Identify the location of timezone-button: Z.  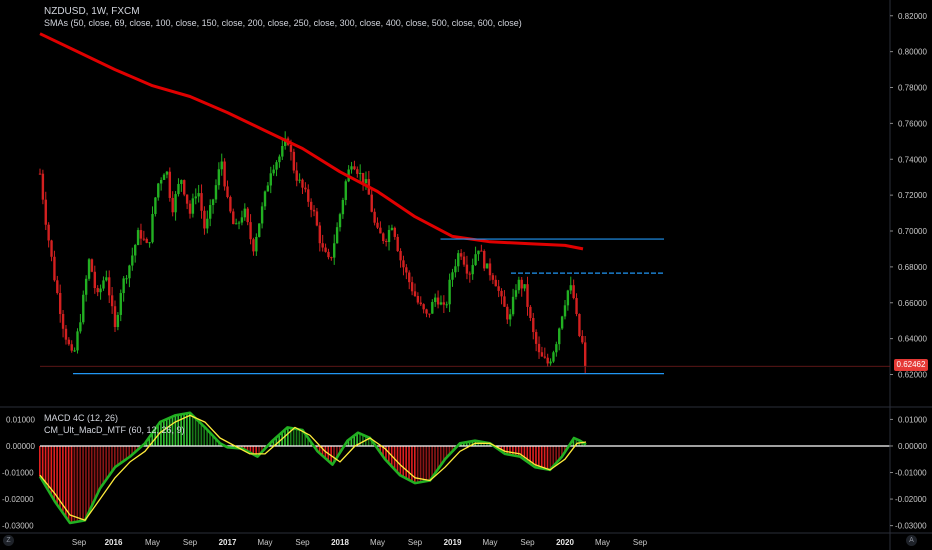
(8, 540).